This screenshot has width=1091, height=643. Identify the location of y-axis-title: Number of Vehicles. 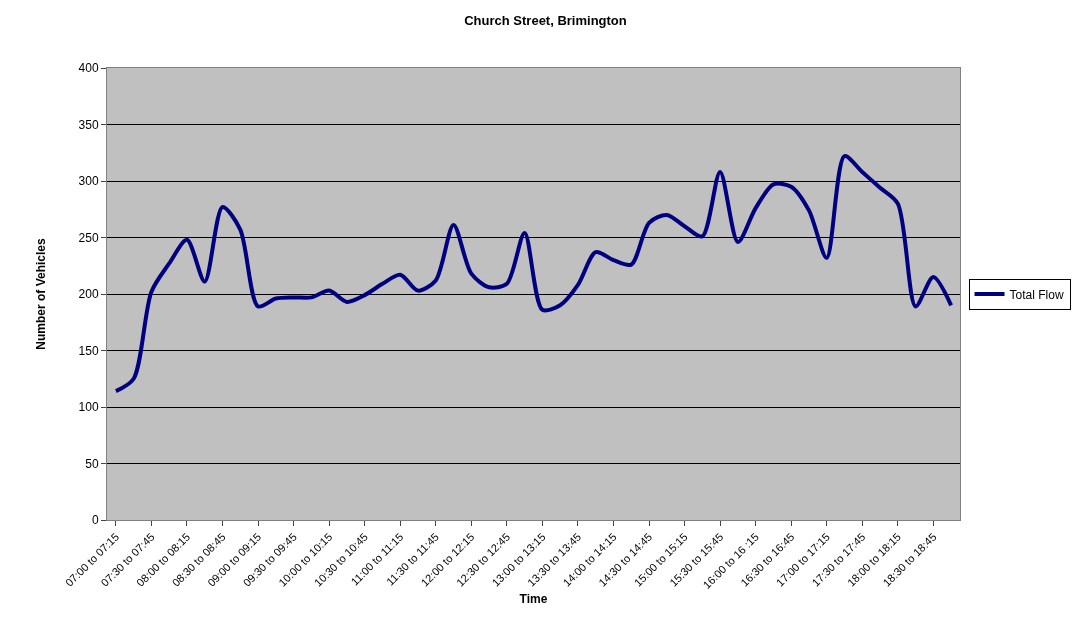
(40, 293).